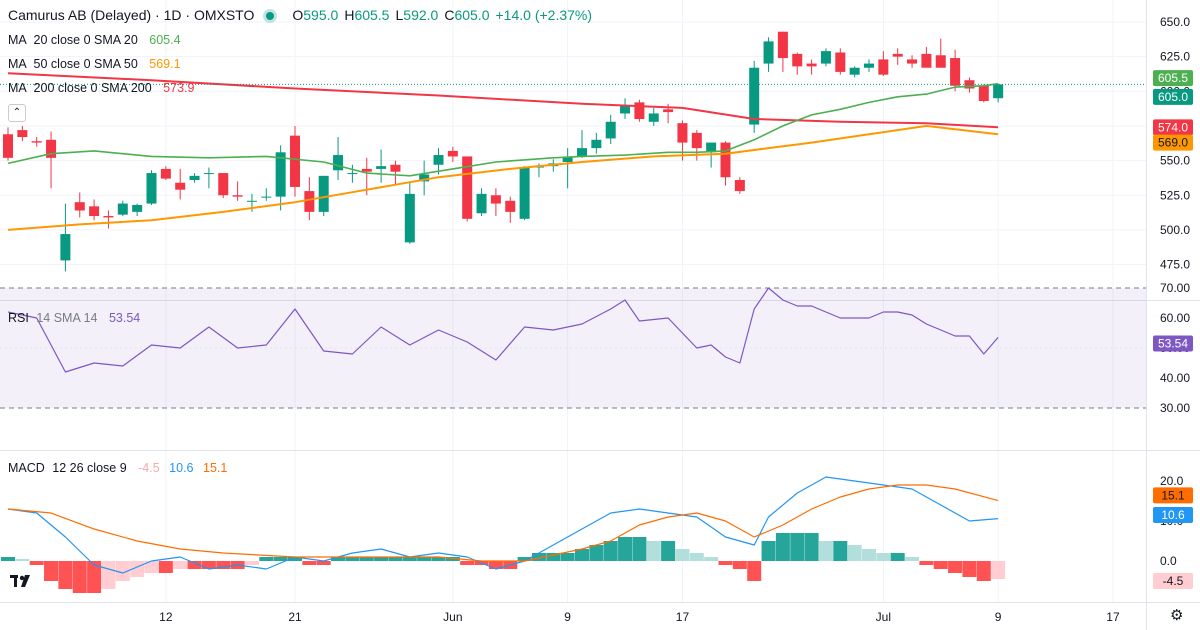 Image resolution: width=1200 pixels, height=630 pixels. I want to click on price-tick-label: 650.0, so click(1175, 22).